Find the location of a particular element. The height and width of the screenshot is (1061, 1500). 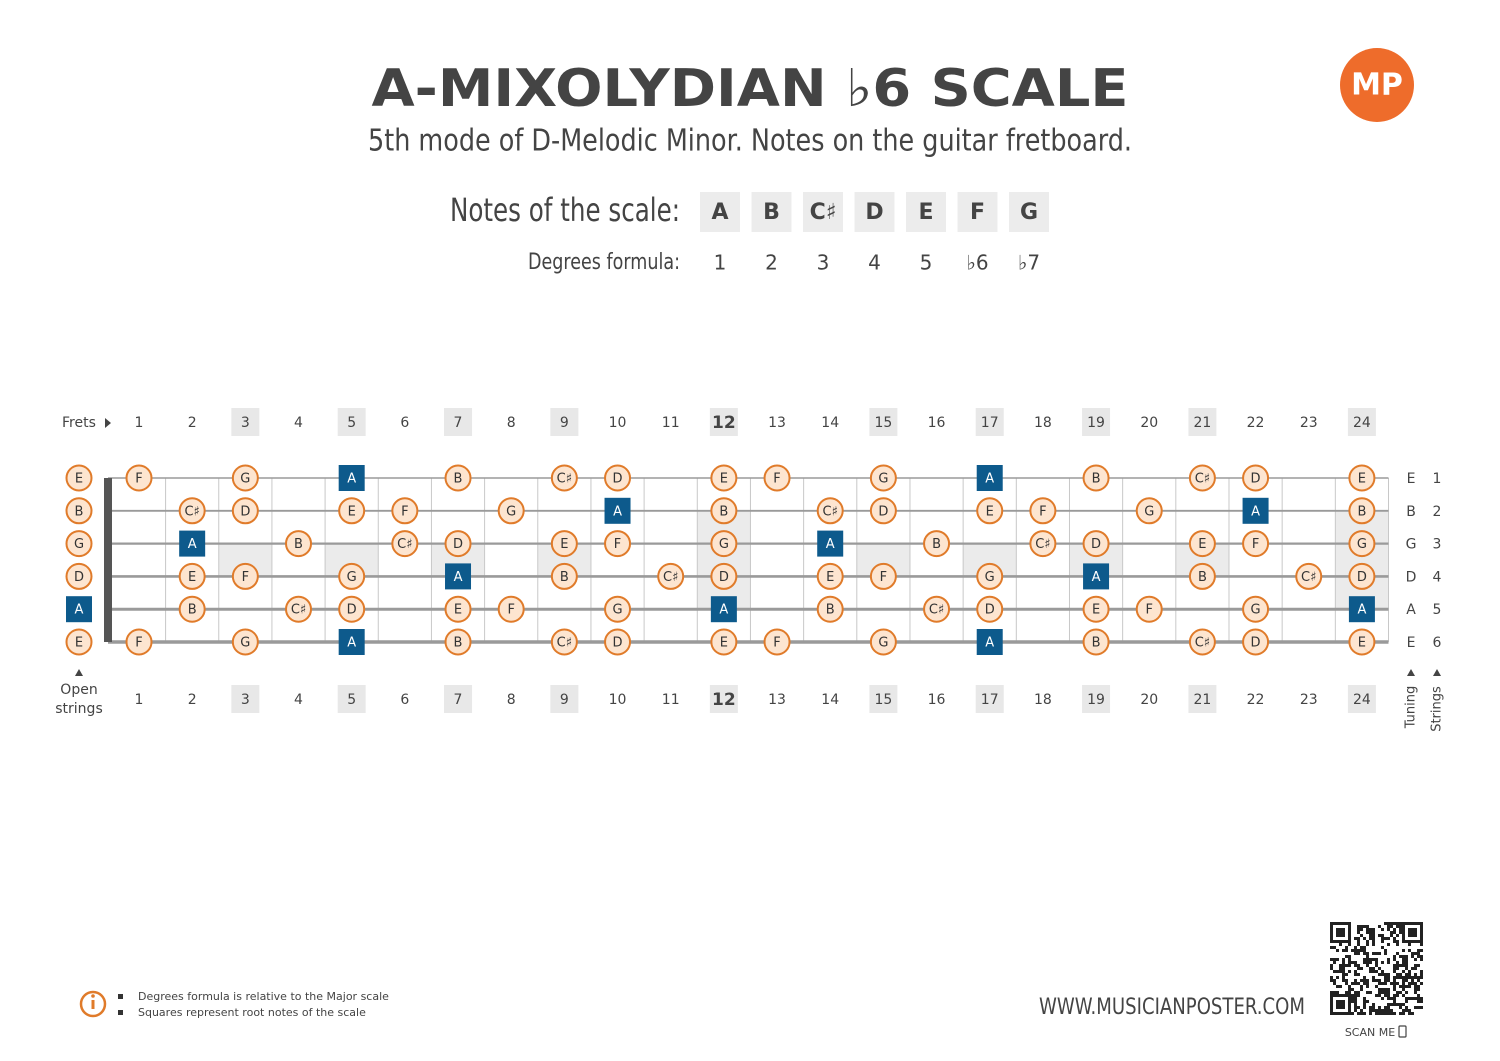

fret-number: 1 is located at coordinates (139, 423).